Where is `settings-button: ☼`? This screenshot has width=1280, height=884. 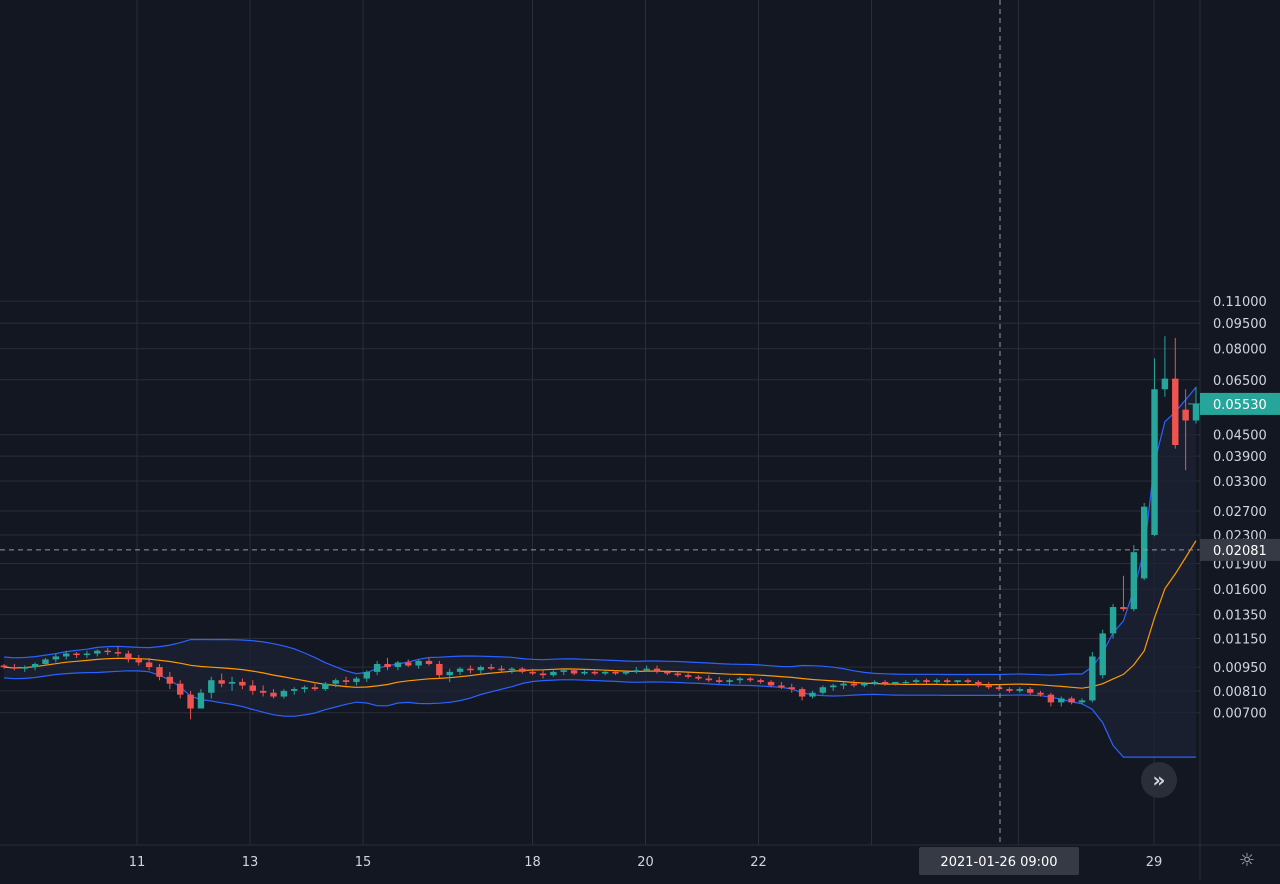 settings-button: ☼ is located at coordinates (1247, 861).